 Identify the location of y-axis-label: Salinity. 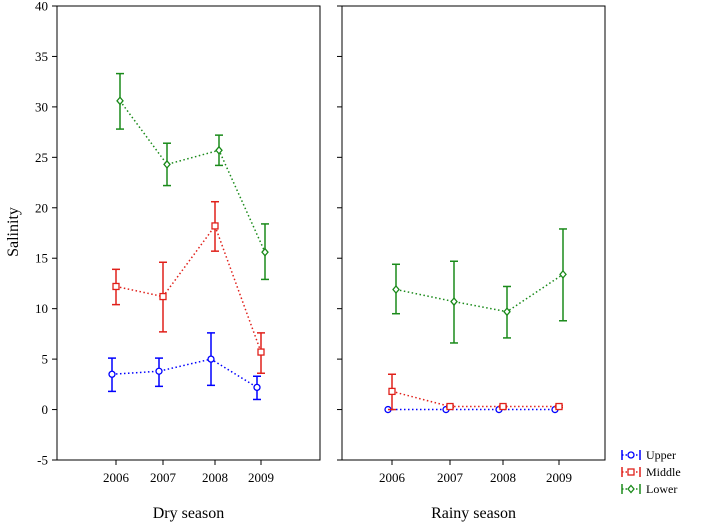
(13, 232).